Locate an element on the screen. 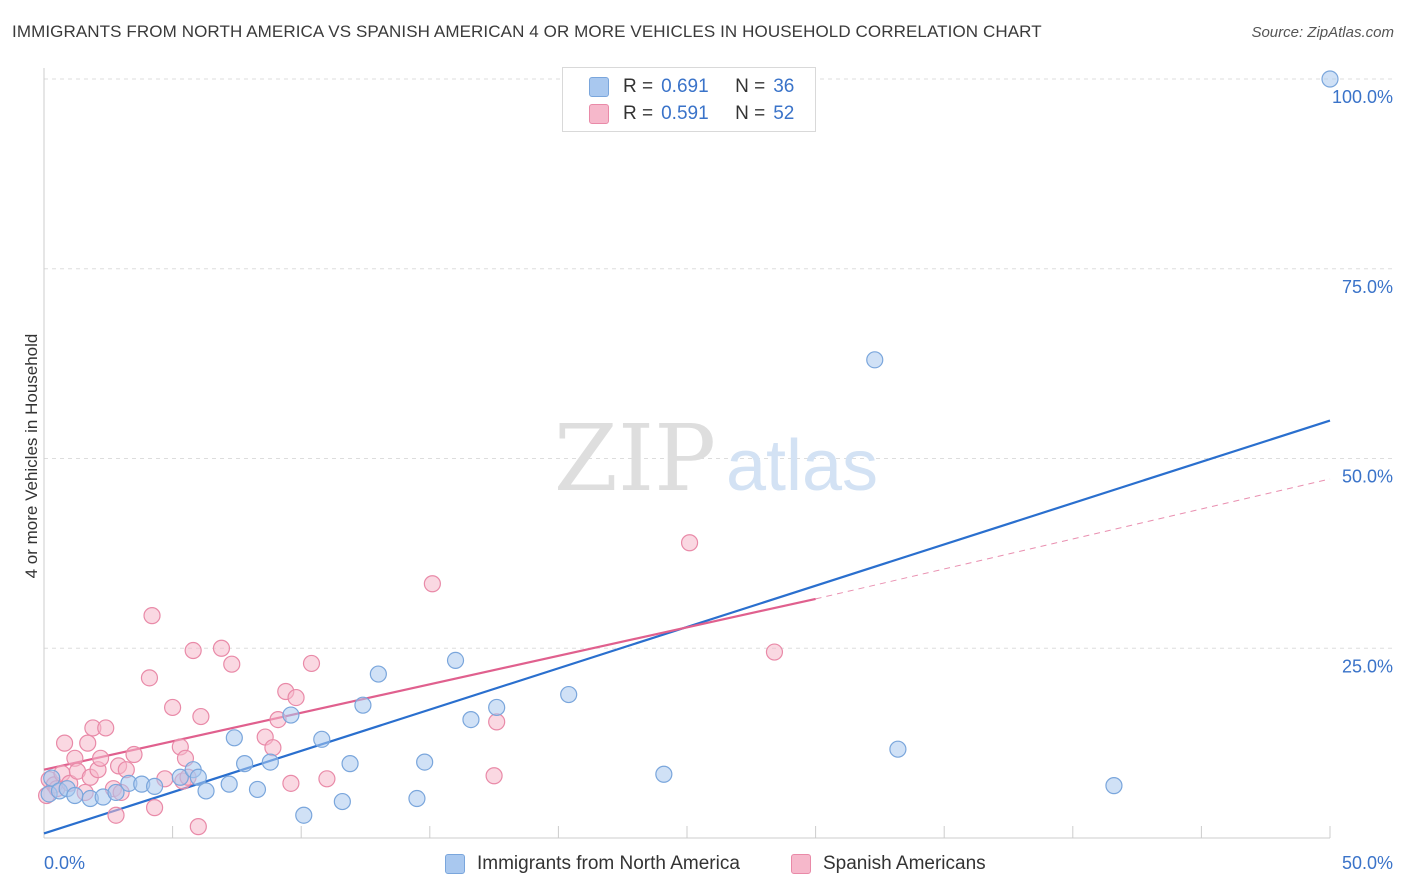 This screenshot has height=892, width=1406. correlation-legend: R = 0.691 N = 36 R = 0.591 N = 52 is located at coordinates (689, 99).